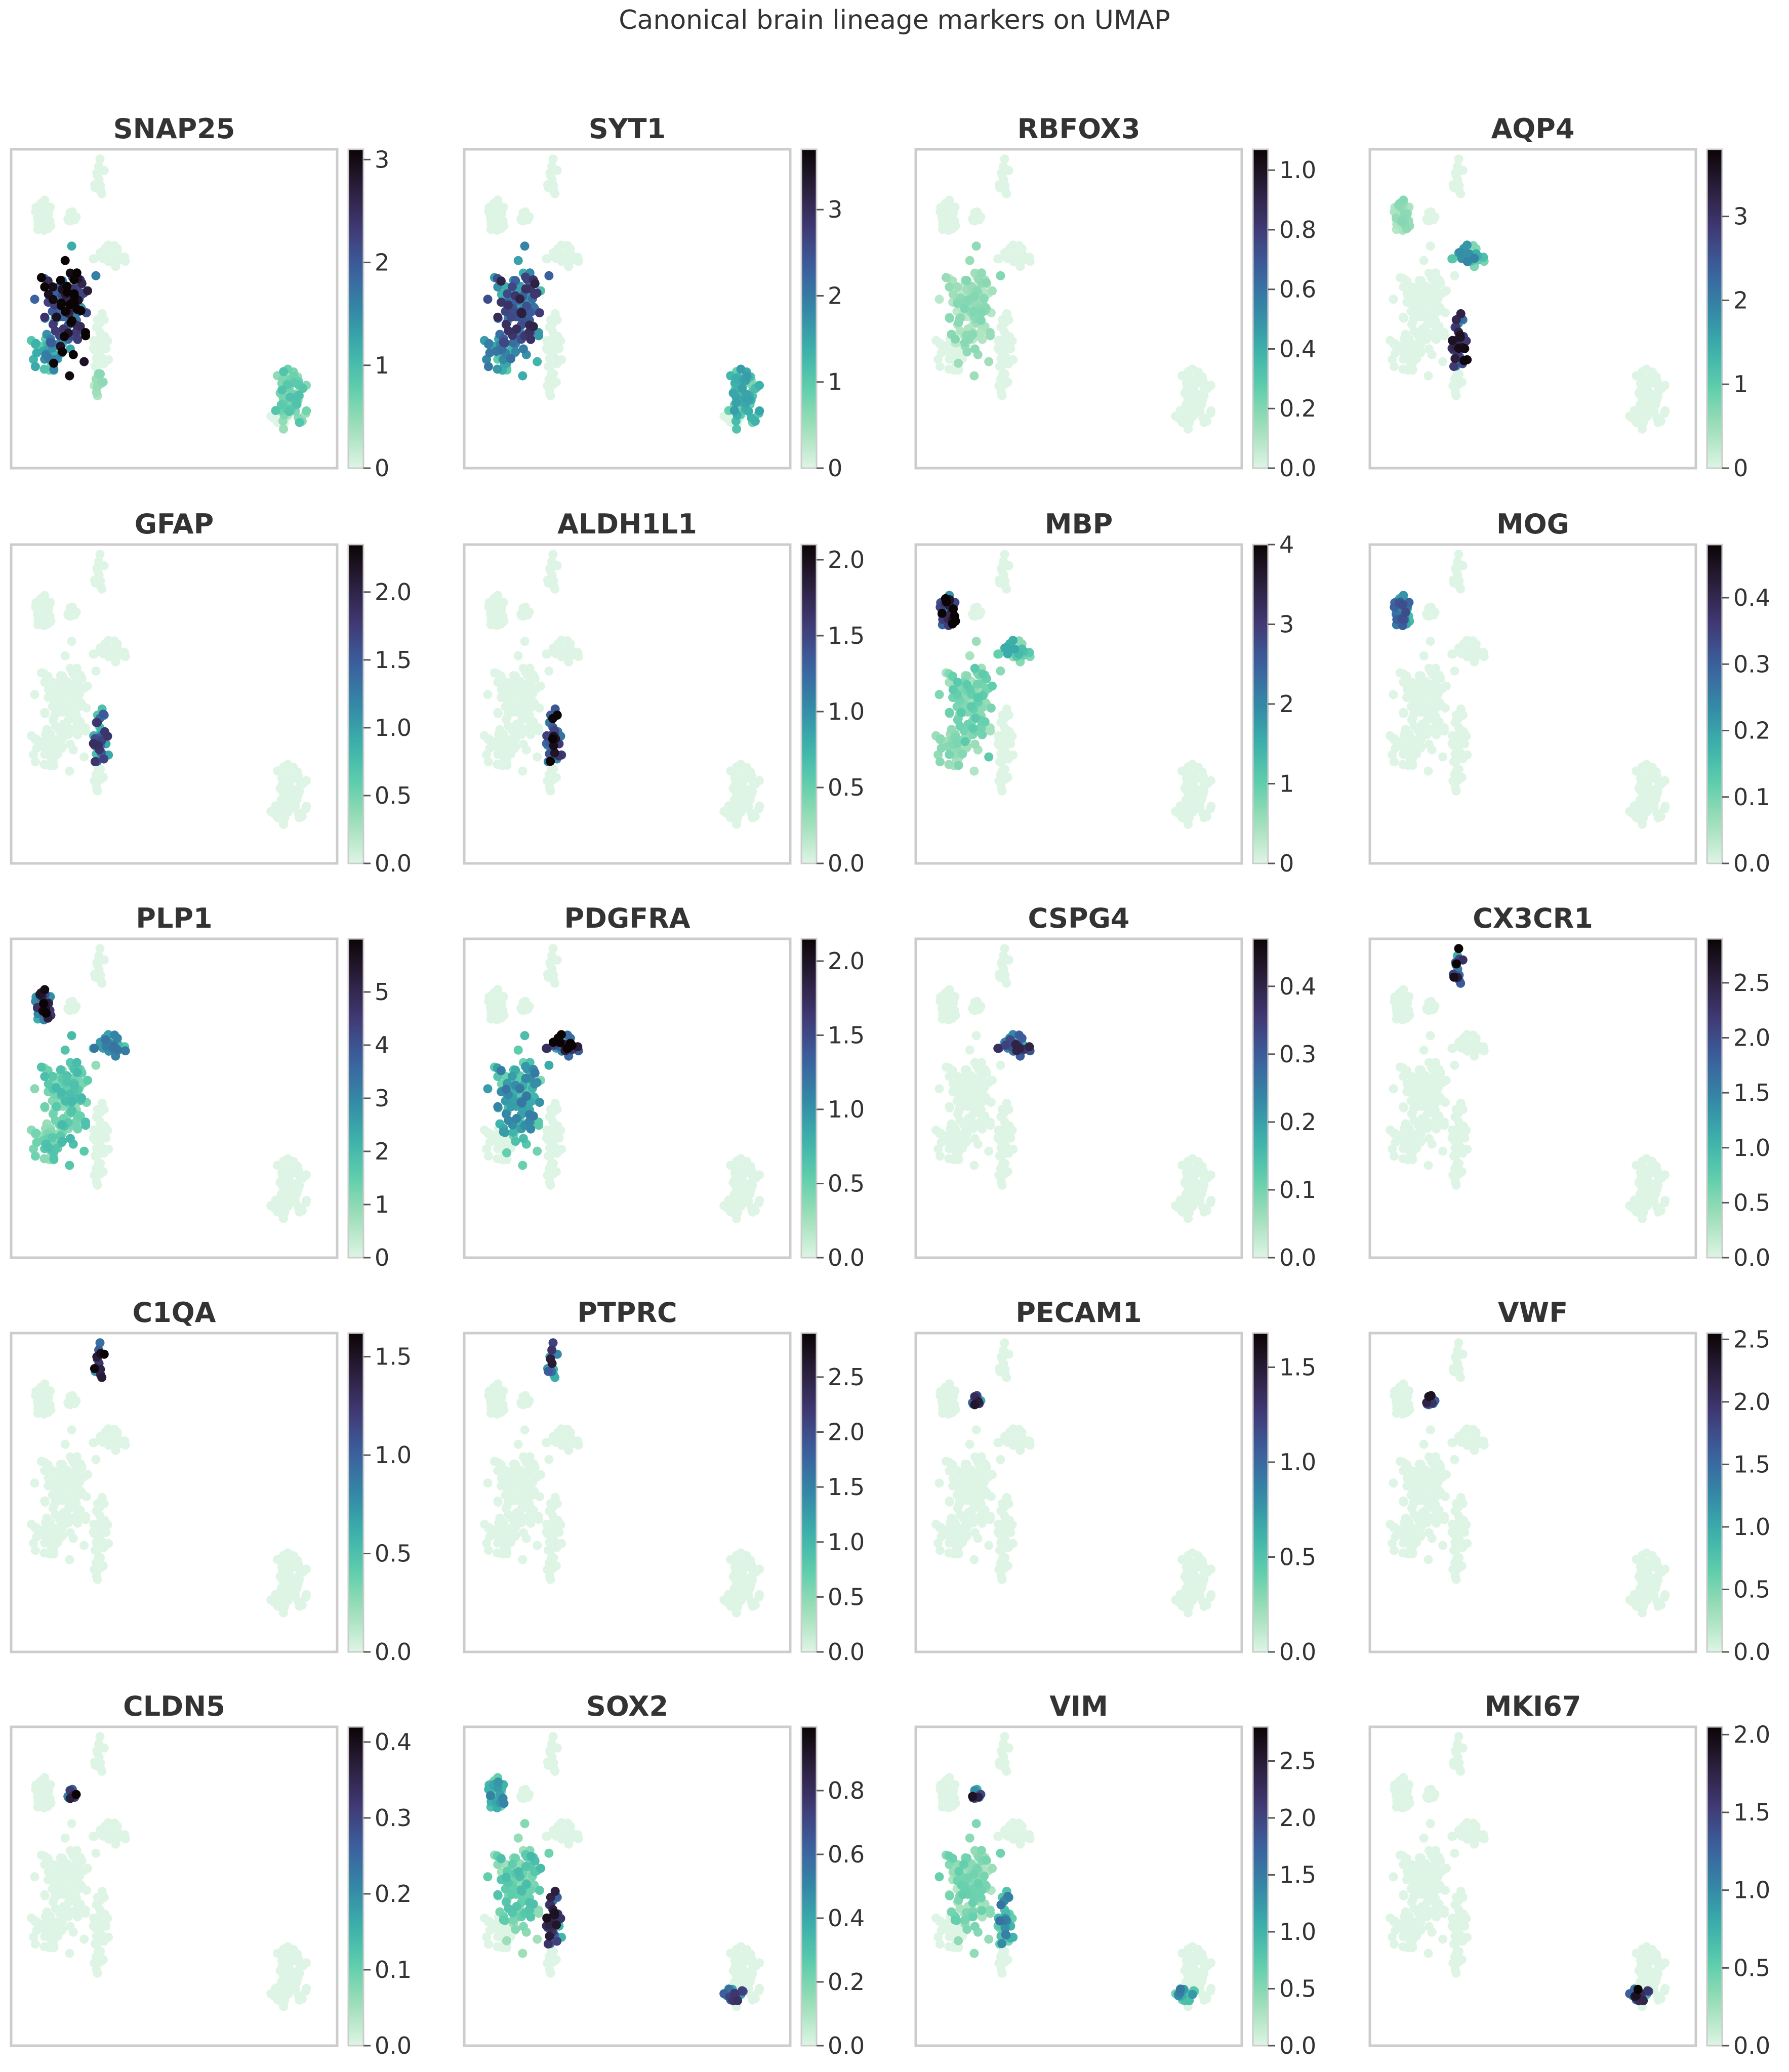 The image size is (1789, 2072). What do you see at coordinates (393, 592) in the screenshot?
I see `colorbar-tick-label: 2.0` at bounding box center [393, 592].